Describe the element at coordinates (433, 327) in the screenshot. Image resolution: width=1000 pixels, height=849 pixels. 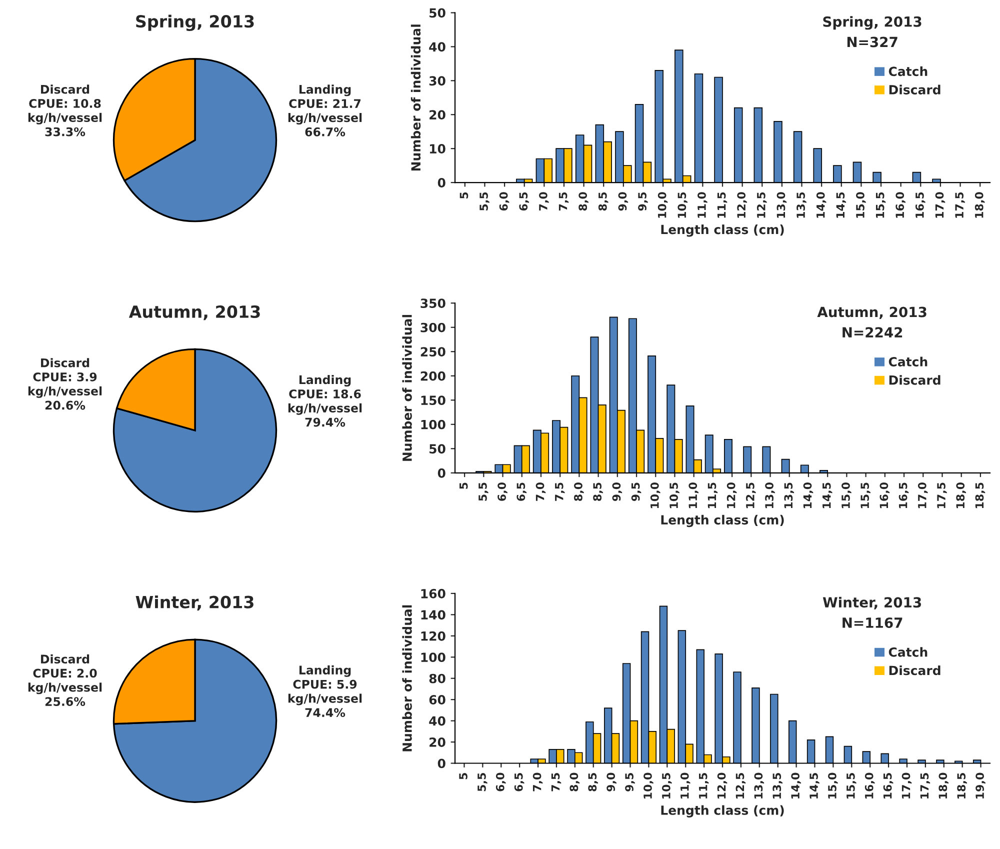
I see `y-tick-label: 300` at that location.